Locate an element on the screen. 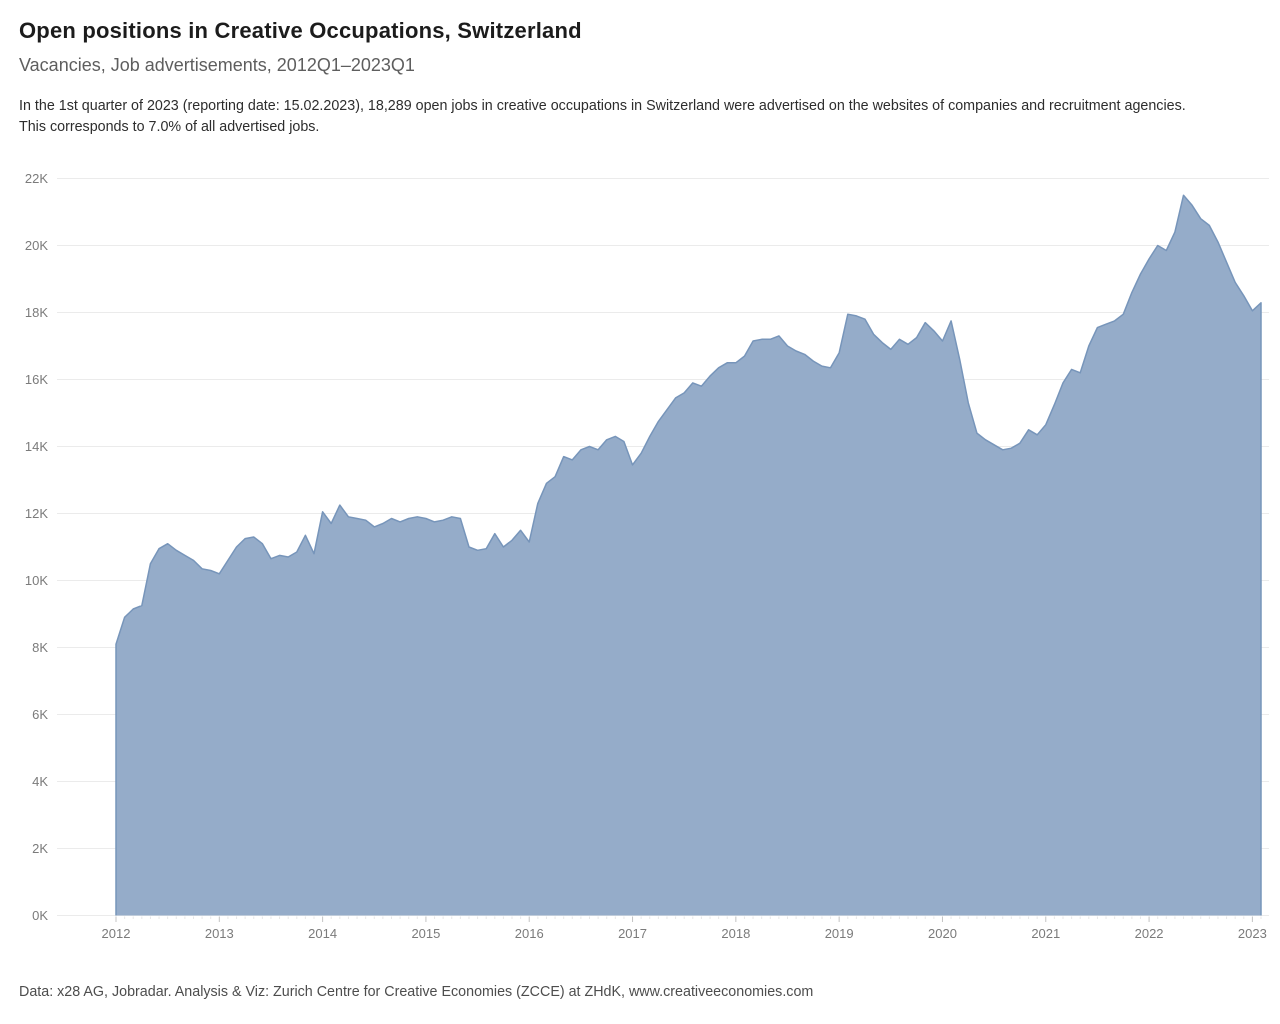 The image size is (1280, 1024). svg-text: 2015 is located at coordinates (425, 933).